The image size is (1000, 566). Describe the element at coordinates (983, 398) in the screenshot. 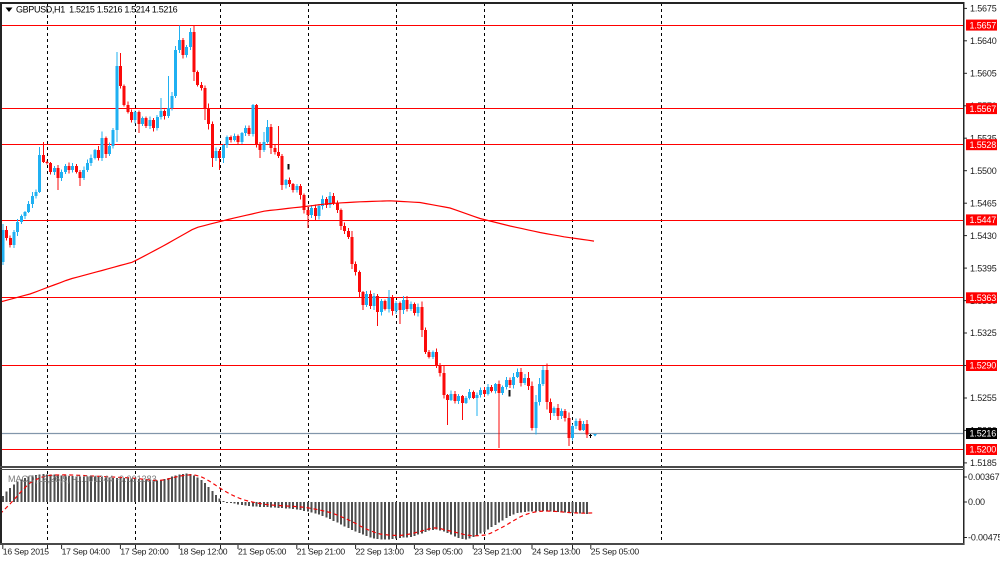

I see `svg-text: 1.5255` at that location.